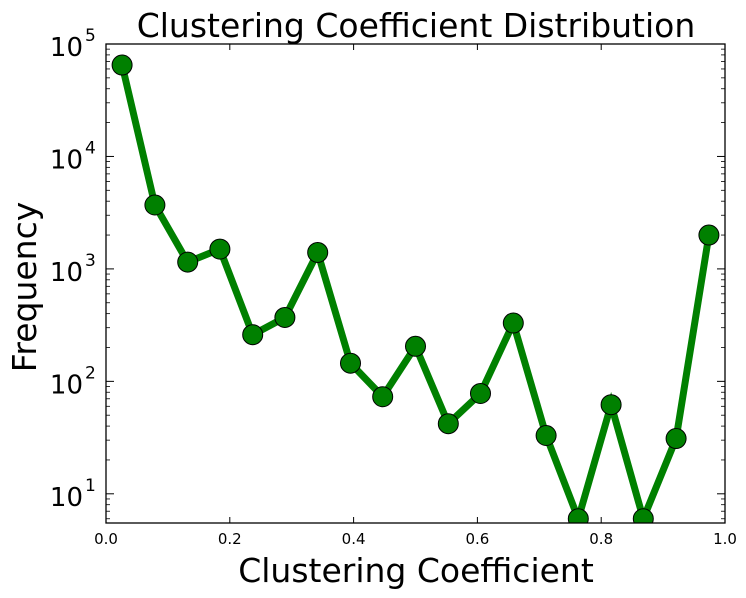 This screenshot has width=746, height=598. What do you see at coordinates (416, 25) in the screenshot?
I see `chart-title: Clustering Coefficient Distribution` at bounding box center [416, 25].